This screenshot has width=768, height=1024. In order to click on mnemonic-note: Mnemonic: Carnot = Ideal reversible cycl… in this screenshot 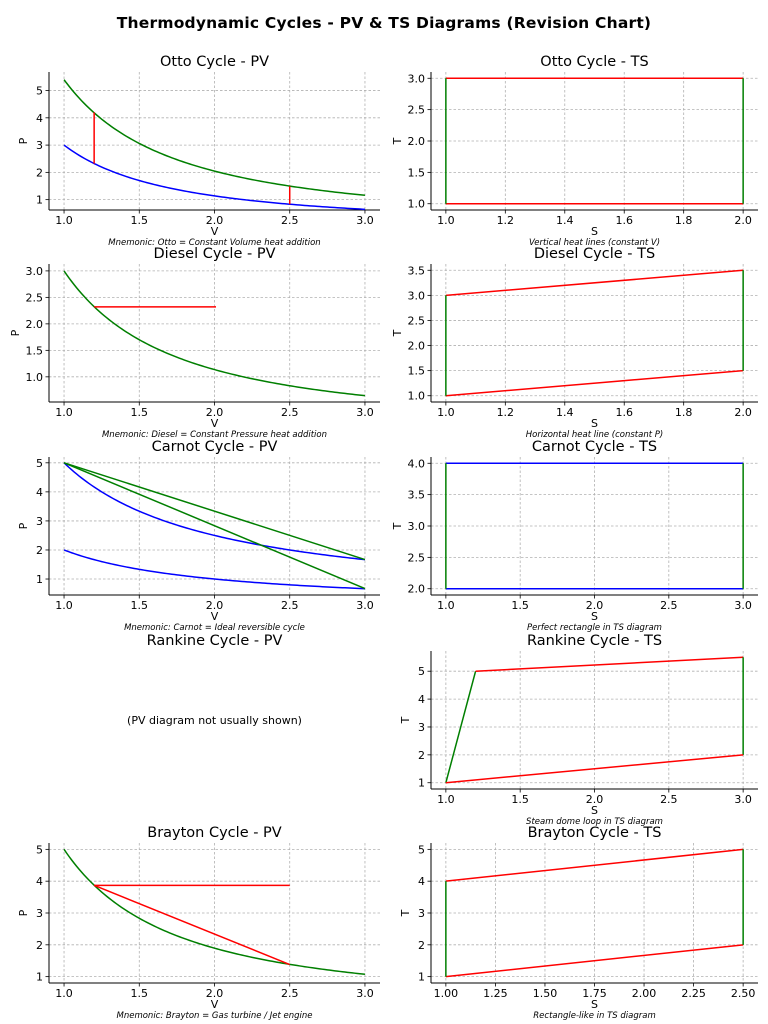, I will do `click(214, 628)`.